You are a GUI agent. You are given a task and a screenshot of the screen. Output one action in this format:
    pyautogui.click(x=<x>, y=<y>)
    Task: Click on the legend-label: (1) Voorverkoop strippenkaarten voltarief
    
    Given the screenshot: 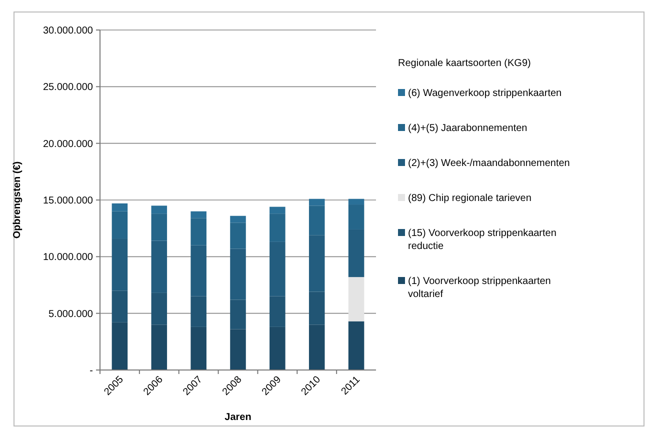 What is the action you would take?
    pyautogui.click(x=479, y=288)
    